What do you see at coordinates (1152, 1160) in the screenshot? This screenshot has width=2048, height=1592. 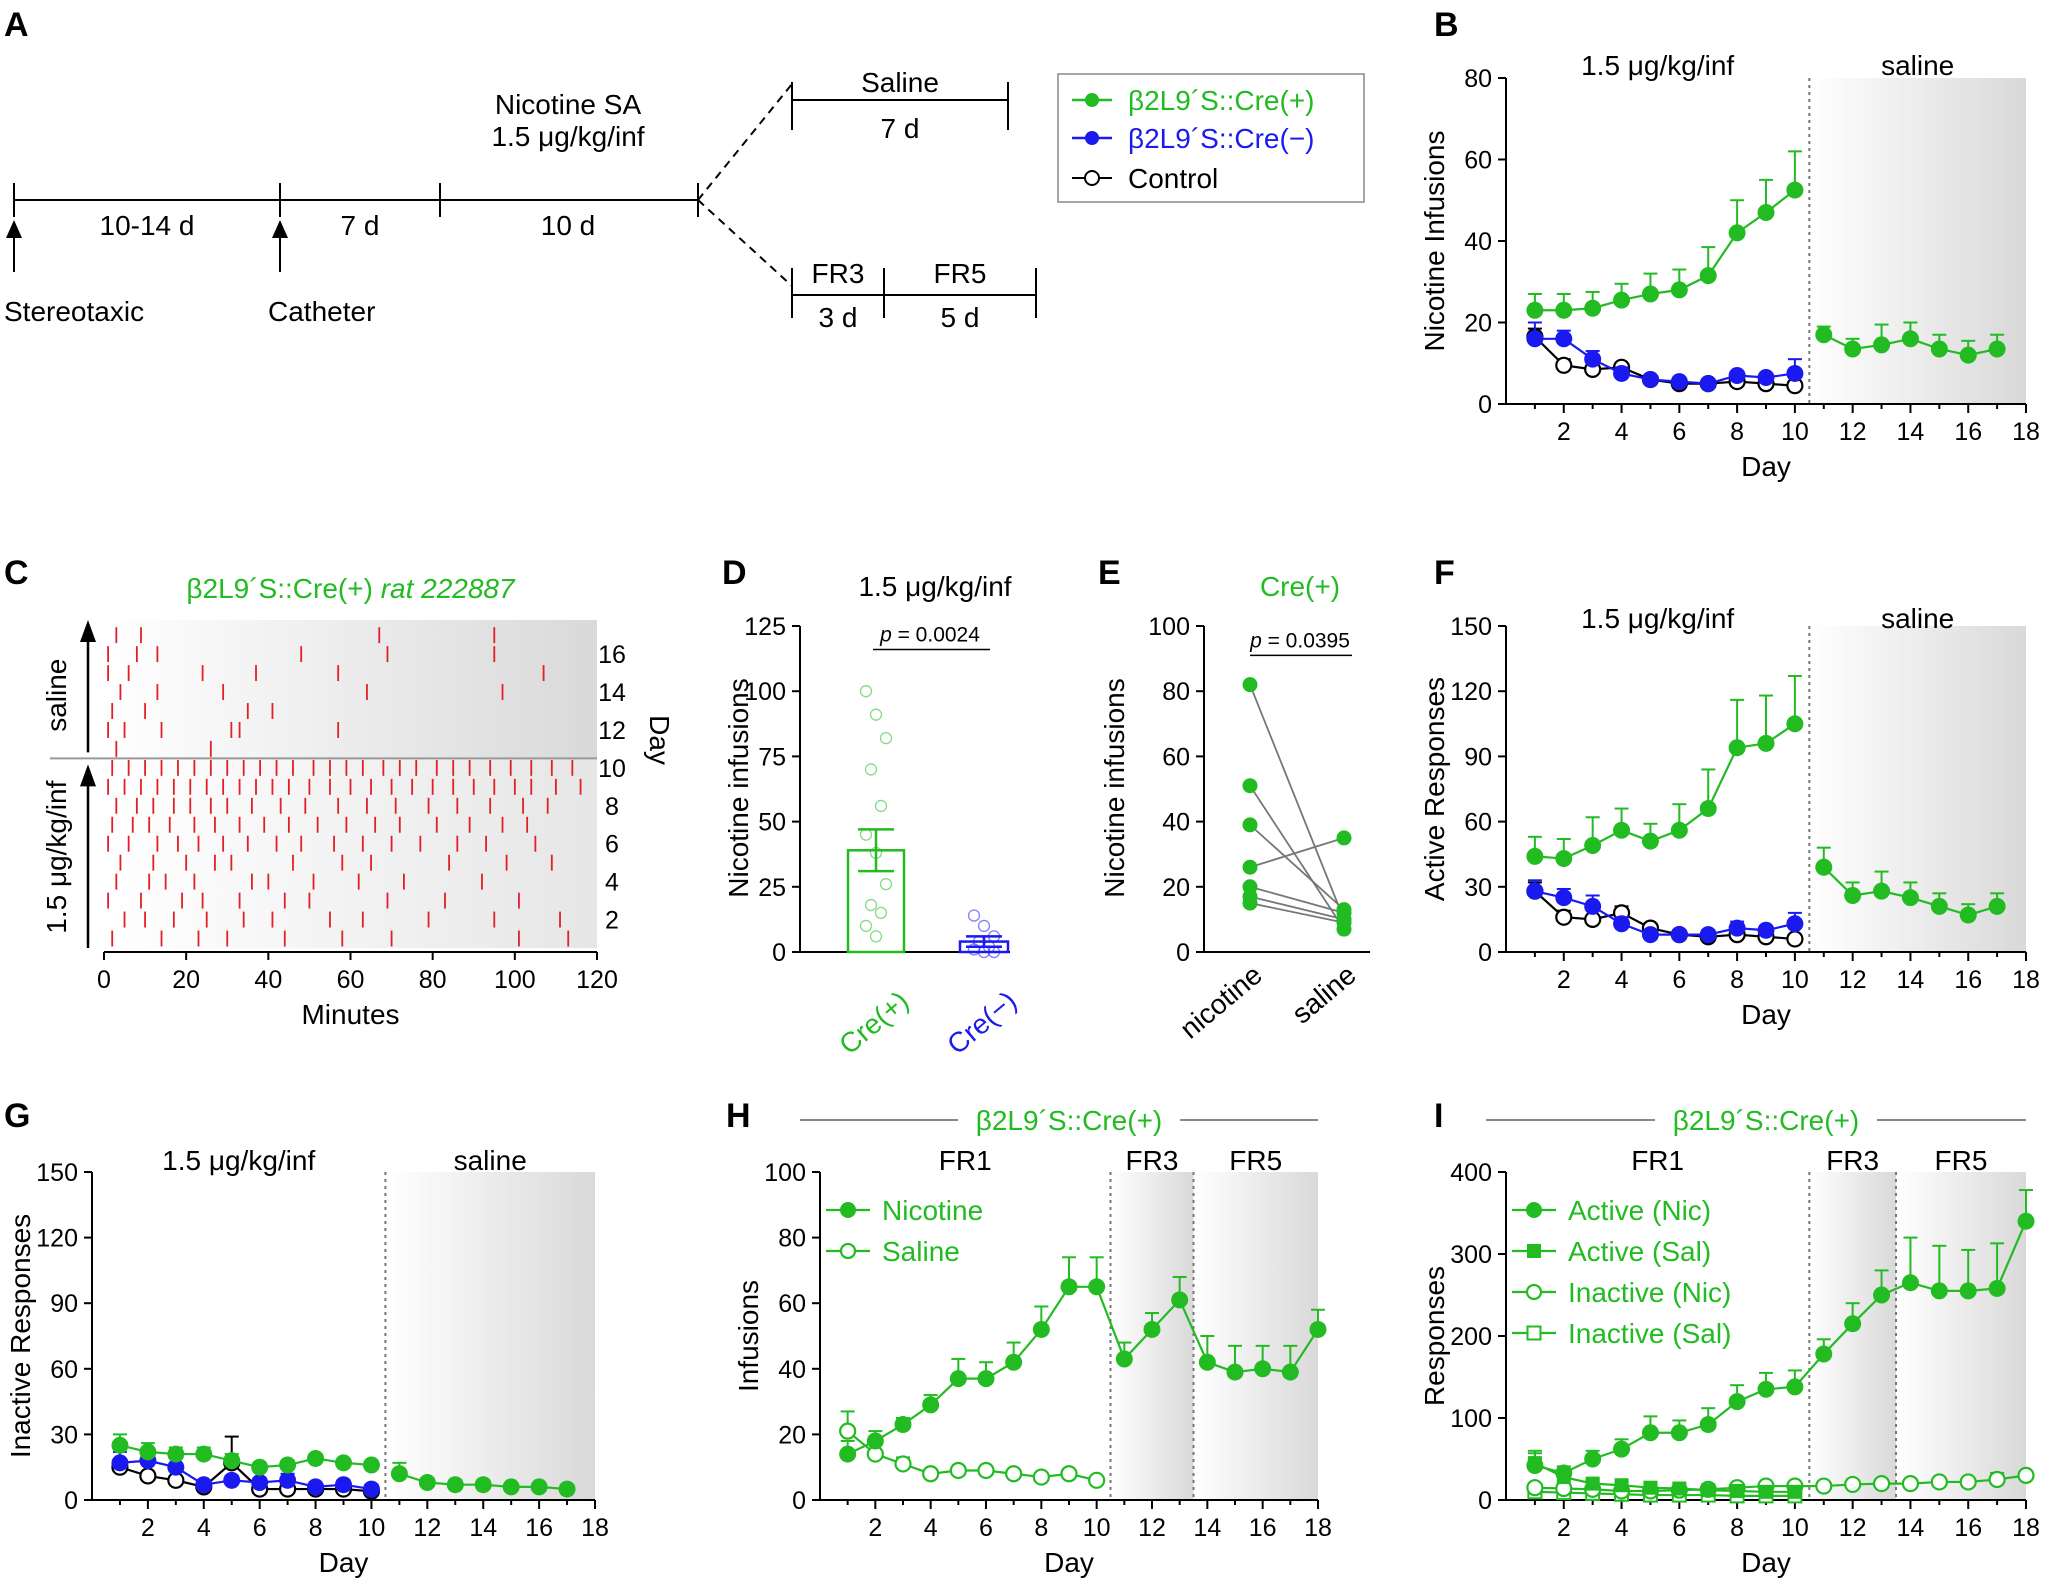 I see `region-label: FR3` at bounding box center [1152, 1160].